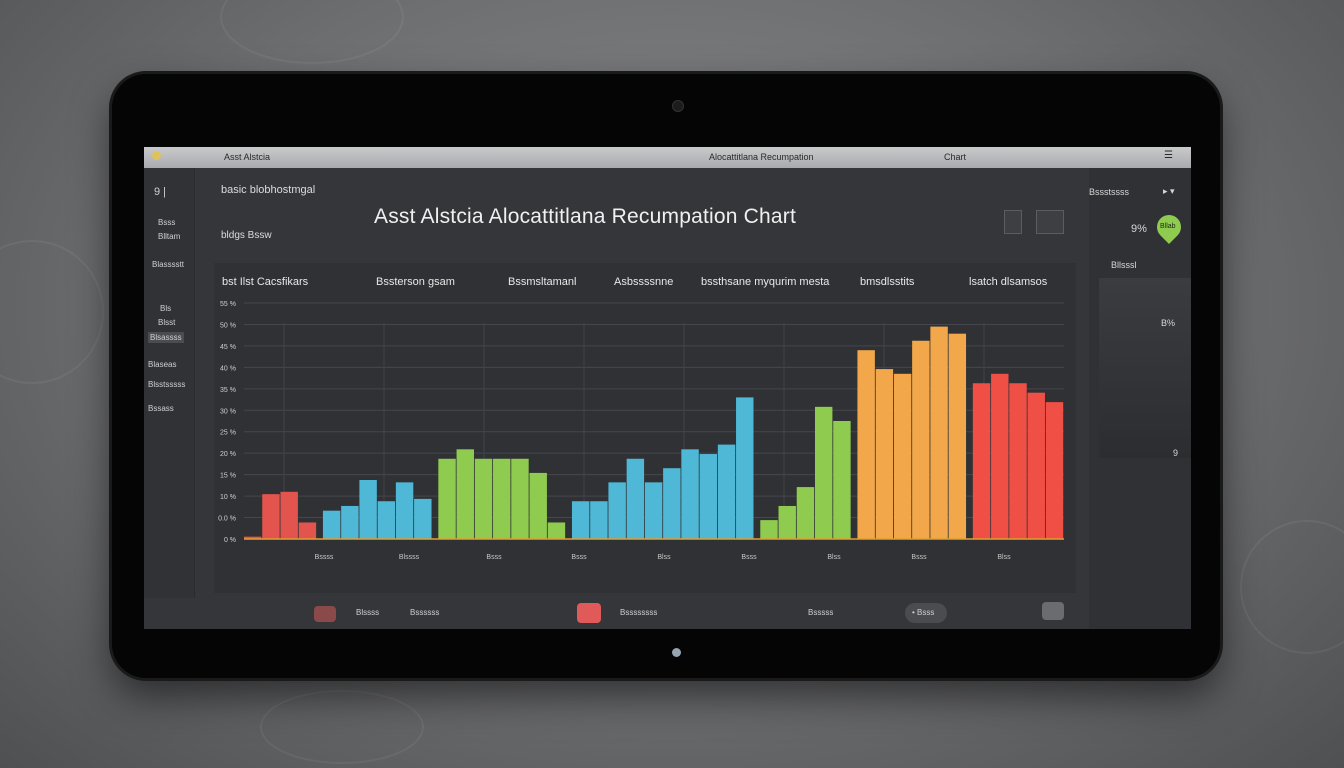 The height and width of the screenshot is (768, 1344). Describe the element at coordinates (228, 411) in the screenshot. I see `y-tick-label: 30 %` at that location.